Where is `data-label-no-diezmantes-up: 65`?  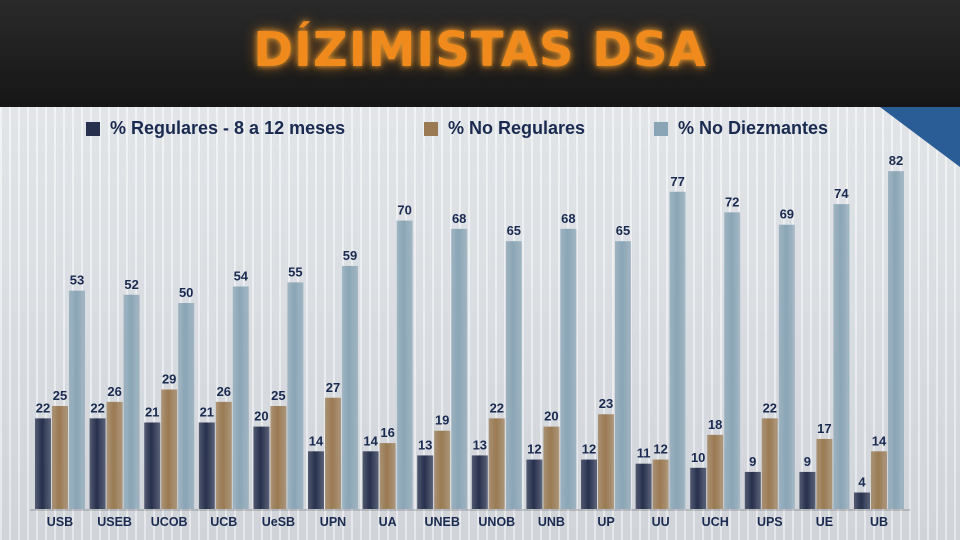 data-label-no-diezmantes-up: 65 is located at coordinates (623, 230).